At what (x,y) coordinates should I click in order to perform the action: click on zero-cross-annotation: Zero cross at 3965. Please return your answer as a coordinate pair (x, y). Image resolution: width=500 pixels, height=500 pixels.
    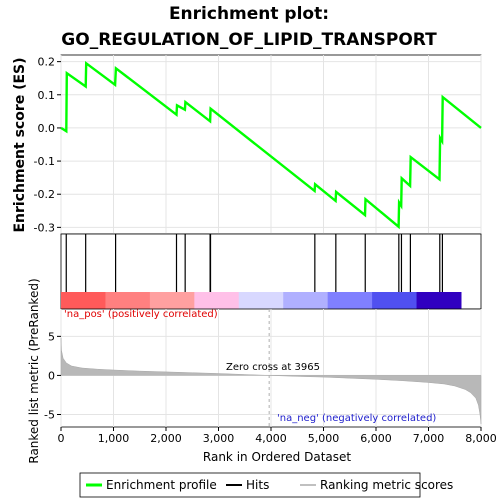
    Looking at the image, I should click on (273, 367).